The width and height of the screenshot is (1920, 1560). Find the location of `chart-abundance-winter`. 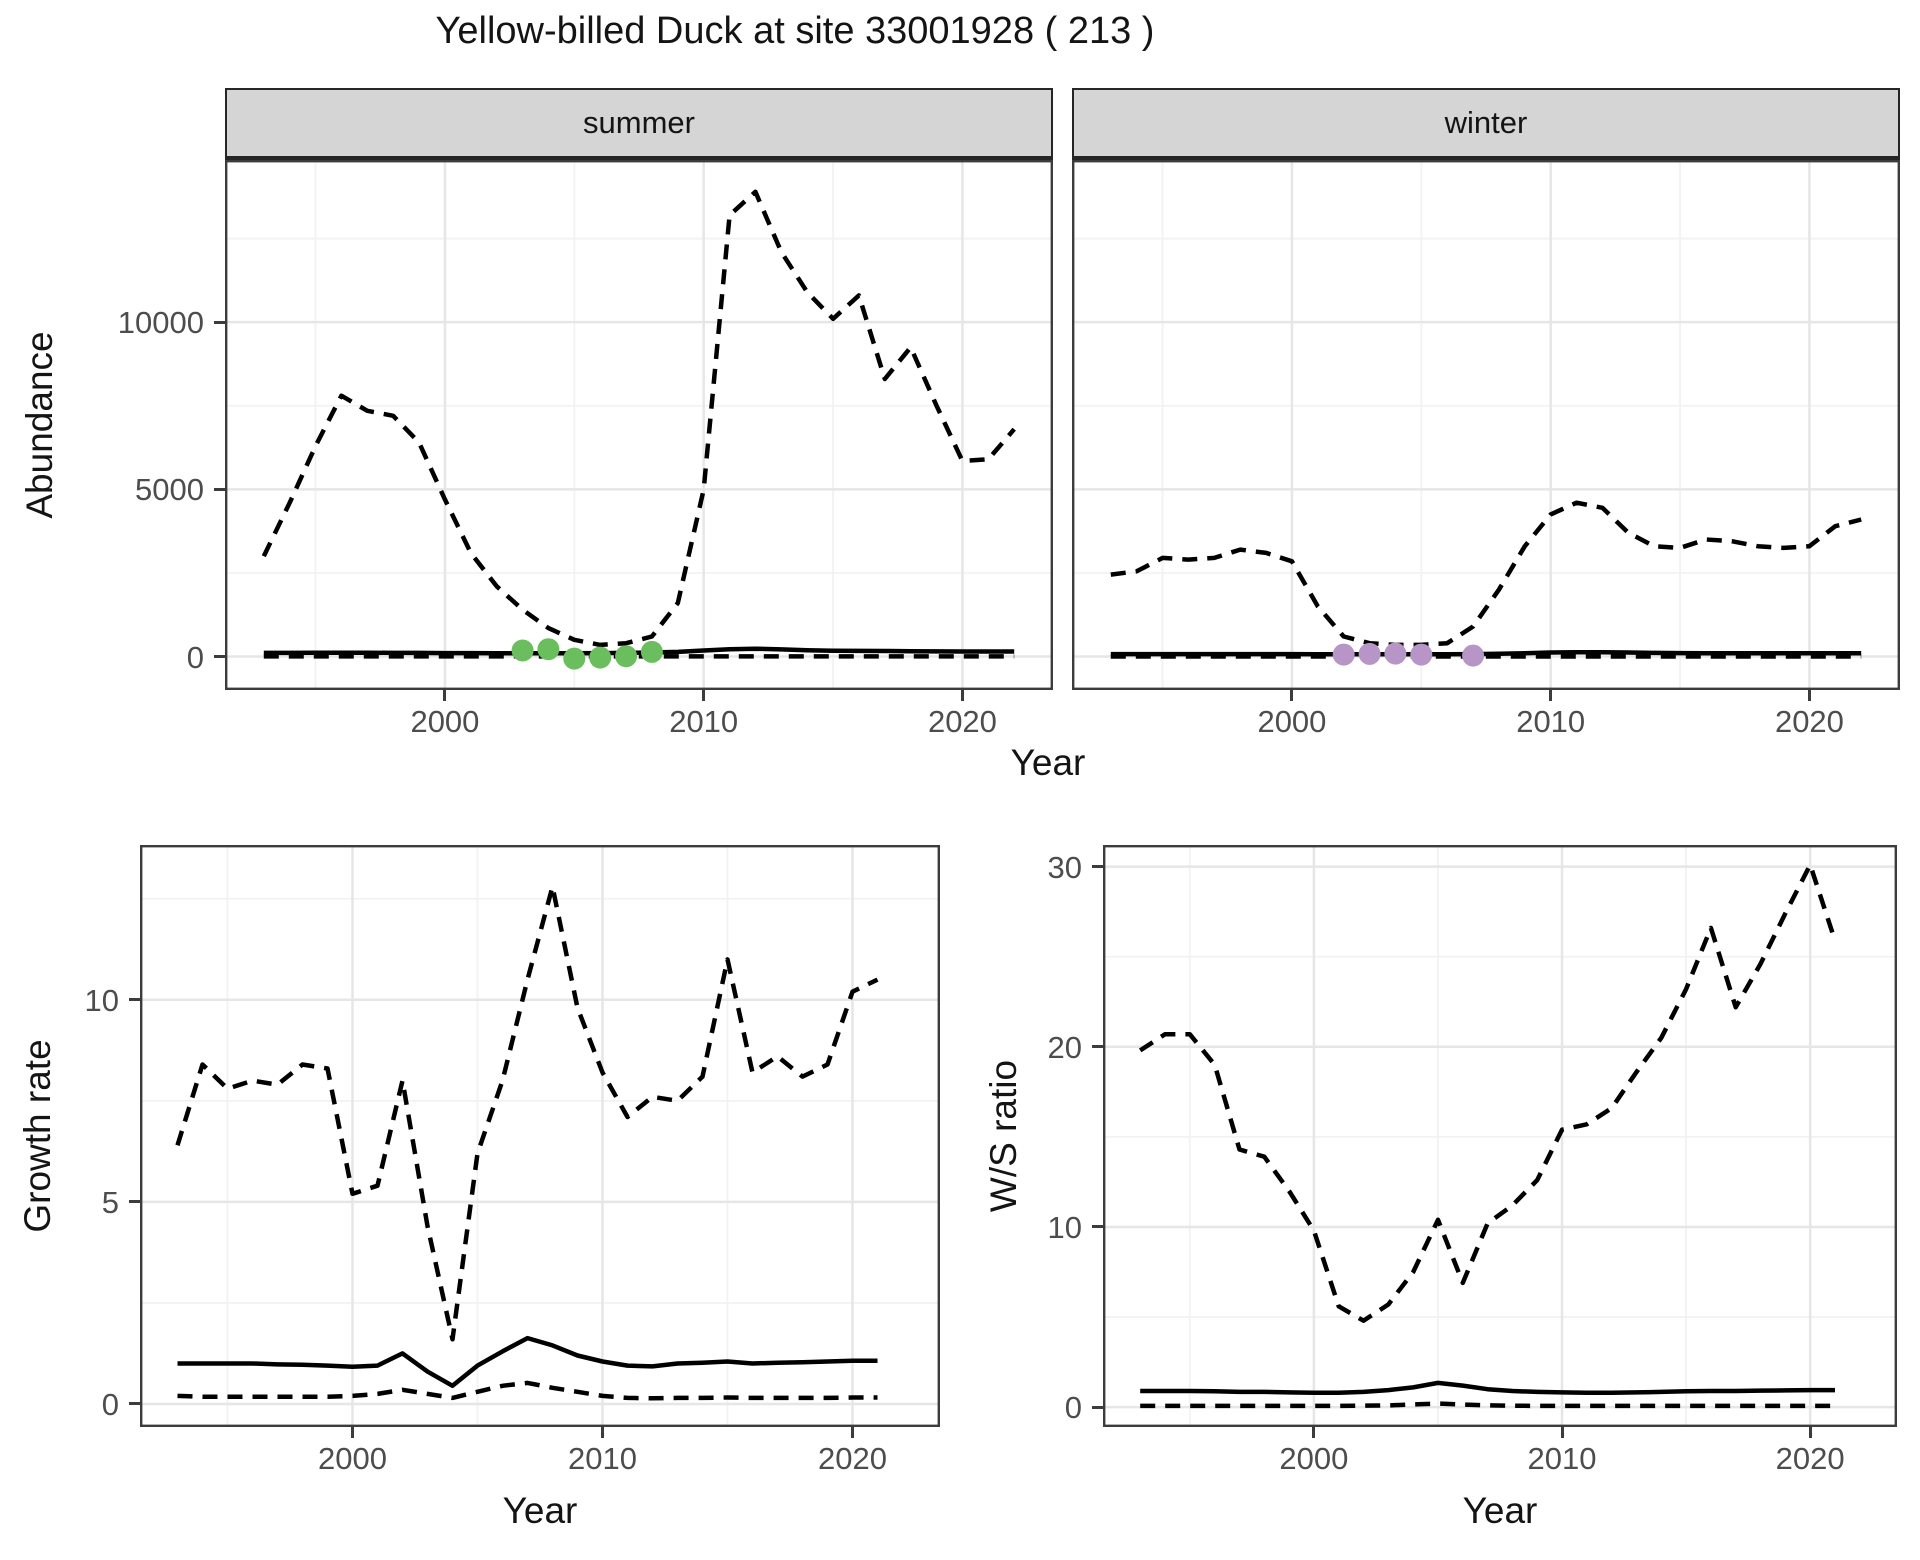

chart-abundance-winter is located at coordinates (1486, 425).